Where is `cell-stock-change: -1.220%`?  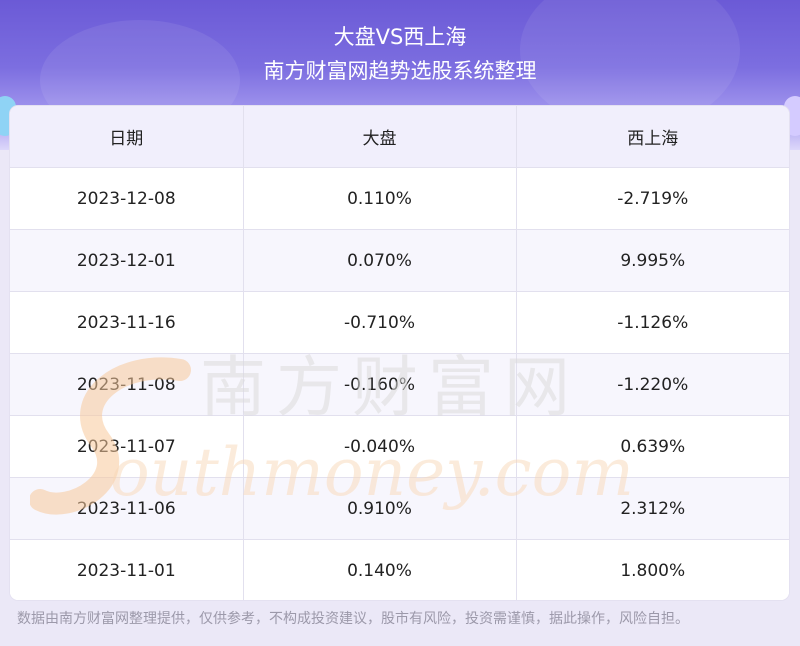 cell-stock-change: -1.220% is located at coordinates (652, 384).